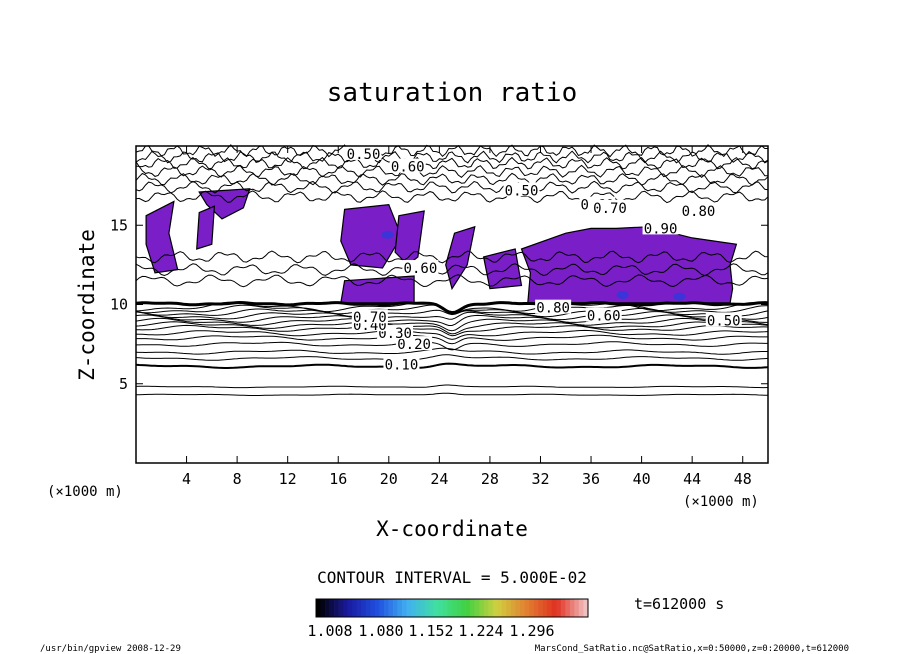 The height and width of the screenshot is (654, 904). I want to click on x-unit-right: (×1000 m), so click(721, 502).